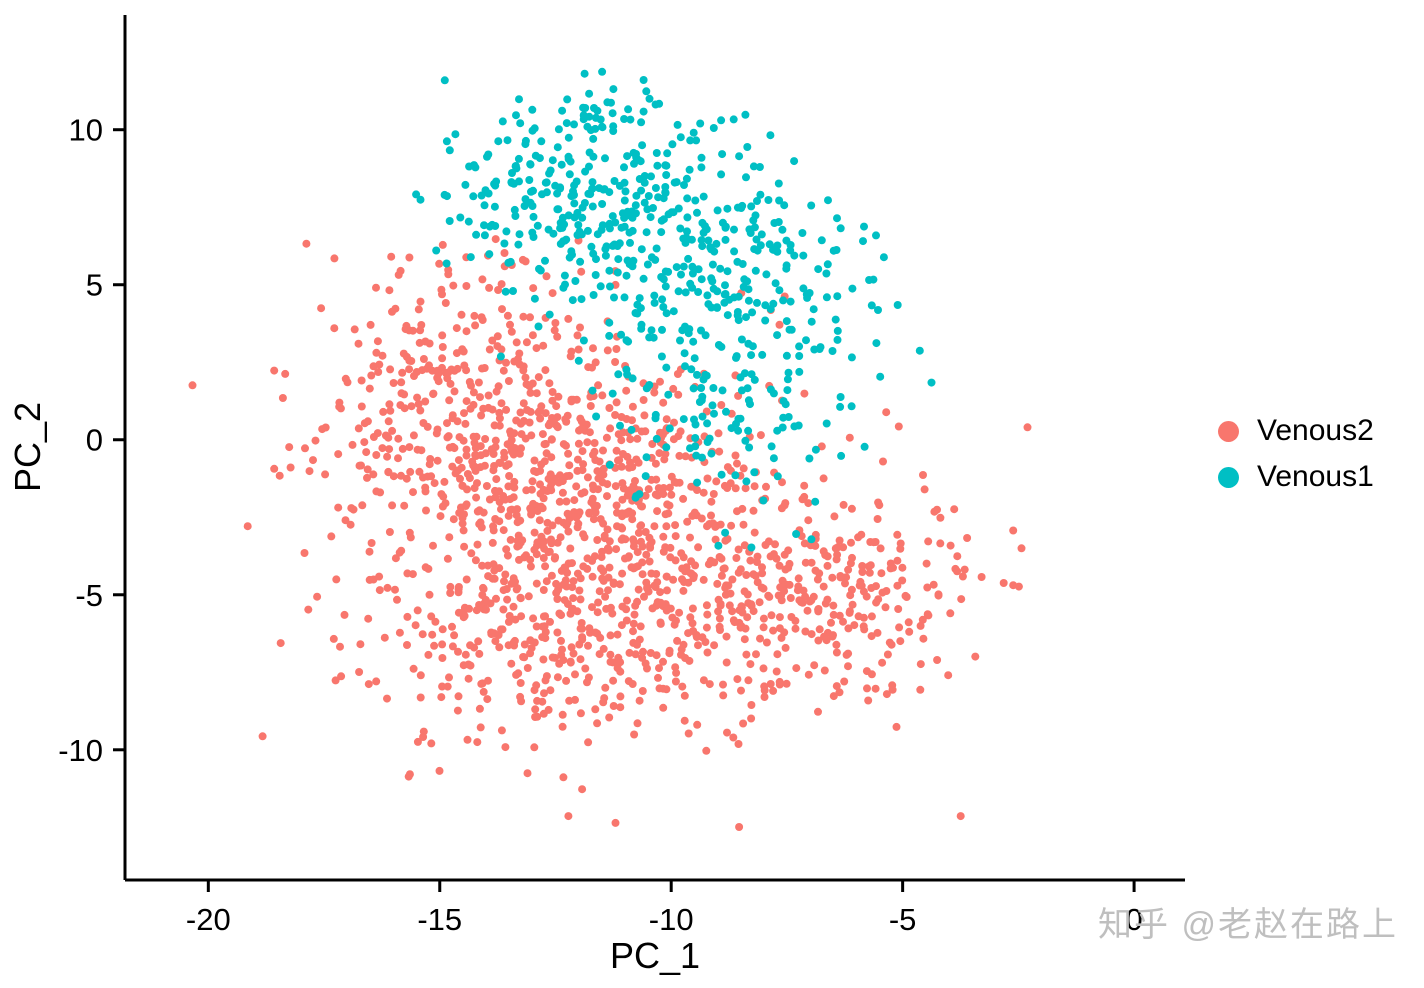  I want to click on legend-swatch-venous2, so click(1228, 431).